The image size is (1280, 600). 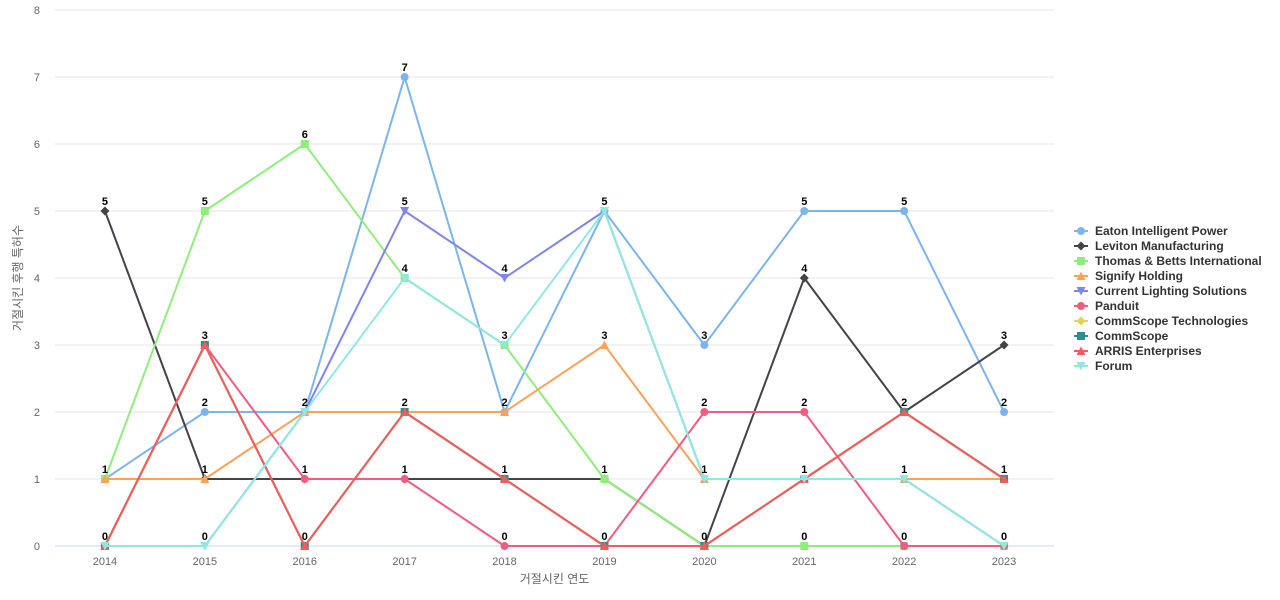 I want to click on y-tick-label: 5, so click(x=37, y=212).